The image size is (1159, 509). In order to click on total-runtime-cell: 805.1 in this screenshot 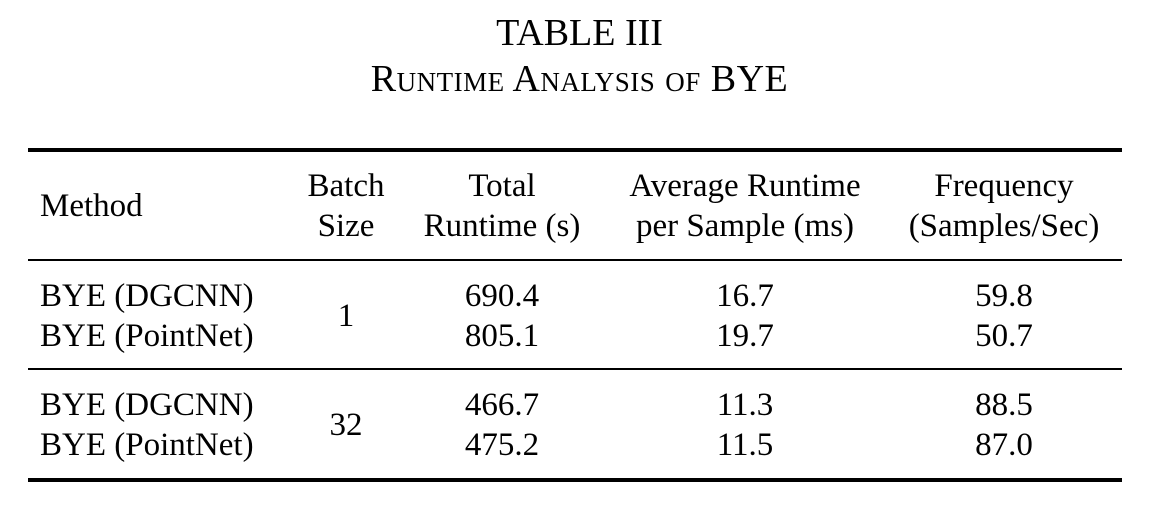, I will do `click(502, 336)`.